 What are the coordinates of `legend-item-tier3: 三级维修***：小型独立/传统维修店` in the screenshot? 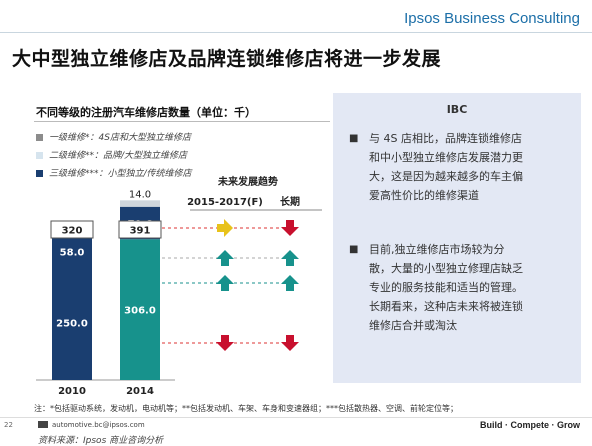 It's located at (114, 172).